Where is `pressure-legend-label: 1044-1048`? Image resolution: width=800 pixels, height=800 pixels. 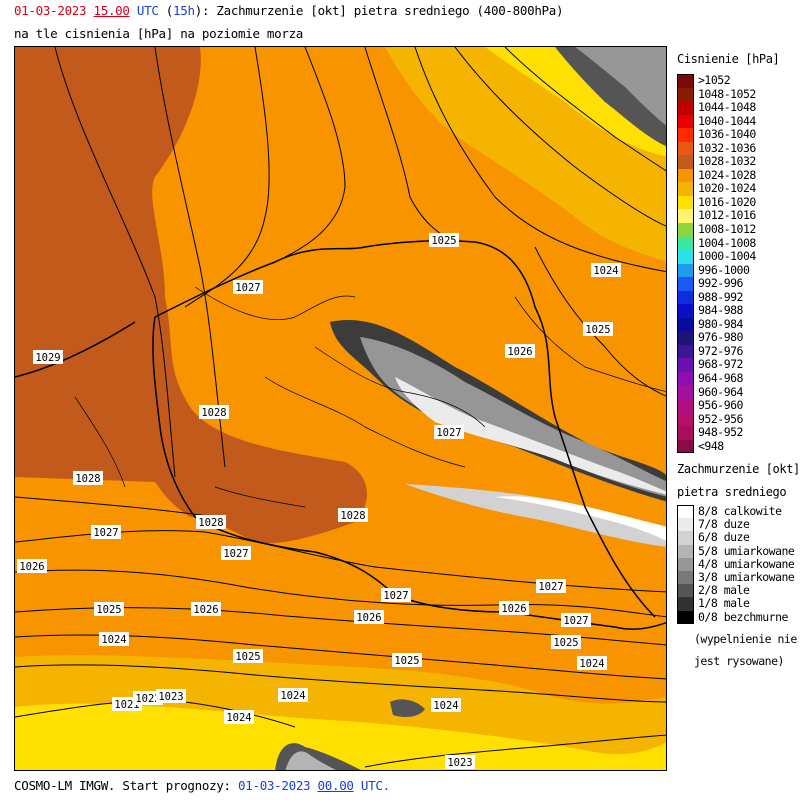
pressure-legend-label: 1044-1048 is located at coordinates (727, 107).